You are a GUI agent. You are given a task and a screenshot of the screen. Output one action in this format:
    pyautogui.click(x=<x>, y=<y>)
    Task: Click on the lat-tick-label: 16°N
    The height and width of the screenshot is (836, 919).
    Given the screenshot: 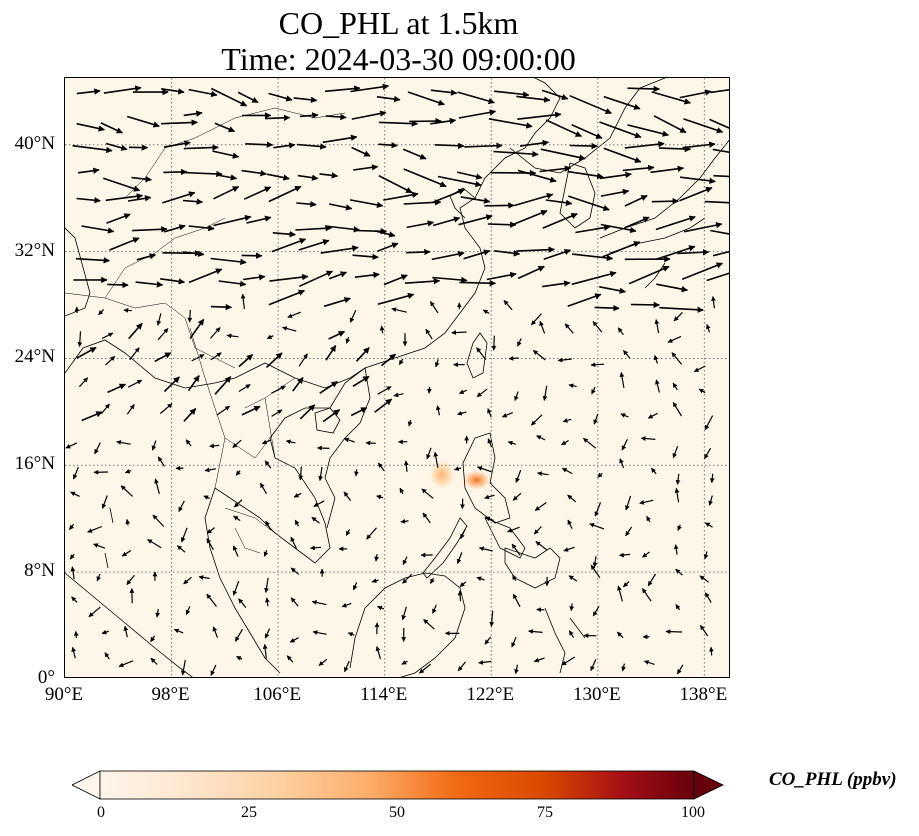 What is the action you would take?
    pyautogui.click(x=34, y=464)
    